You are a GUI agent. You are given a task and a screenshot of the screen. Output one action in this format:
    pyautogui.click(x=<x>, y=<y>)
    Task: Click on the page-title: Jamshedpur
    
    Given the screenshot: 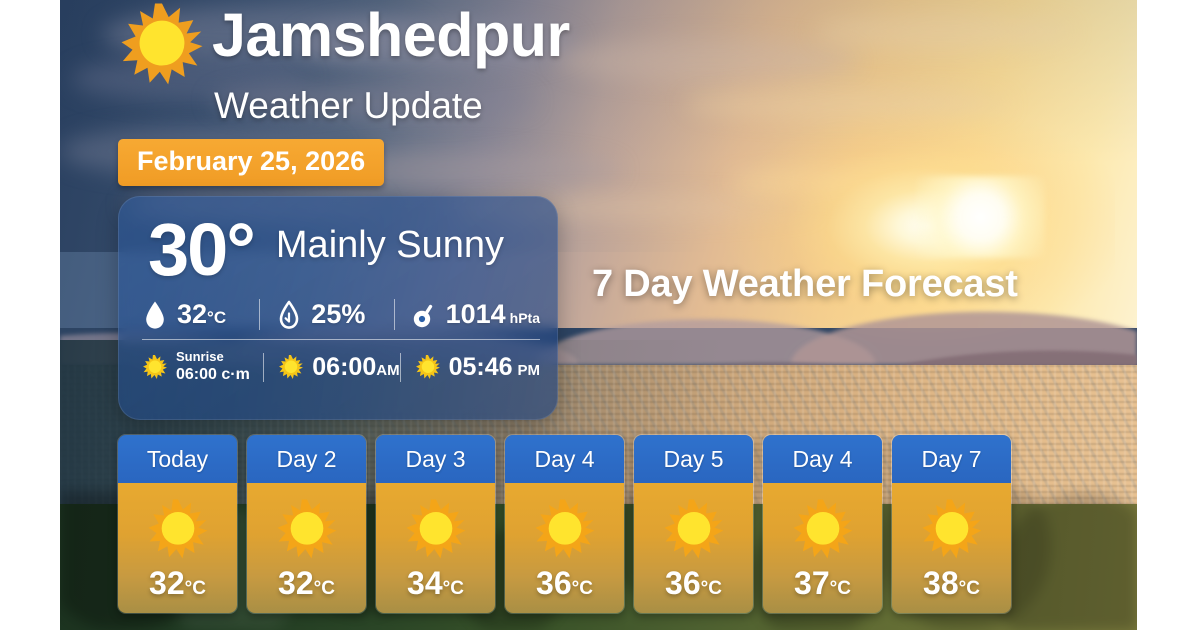 What is the action you would take?
    pyautogui.click(x=391, y=35)
    